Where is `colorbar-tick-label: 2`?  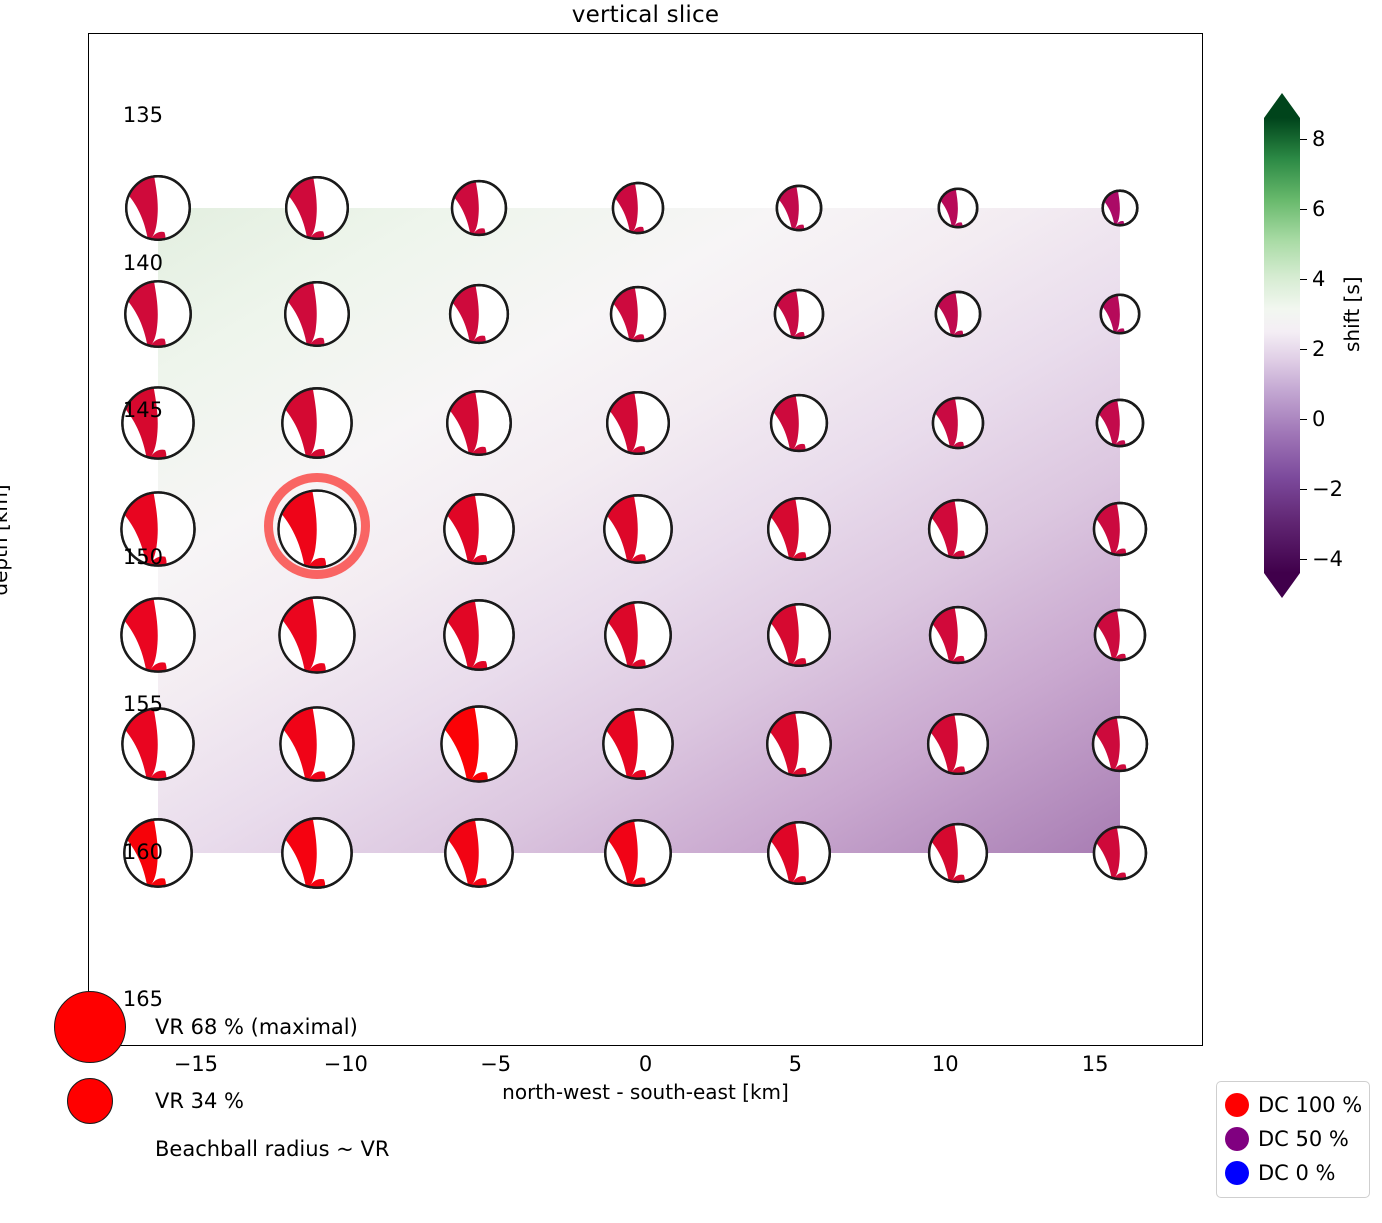
colorbar-tick-label: 2 is located at coordinates (1319, 349).